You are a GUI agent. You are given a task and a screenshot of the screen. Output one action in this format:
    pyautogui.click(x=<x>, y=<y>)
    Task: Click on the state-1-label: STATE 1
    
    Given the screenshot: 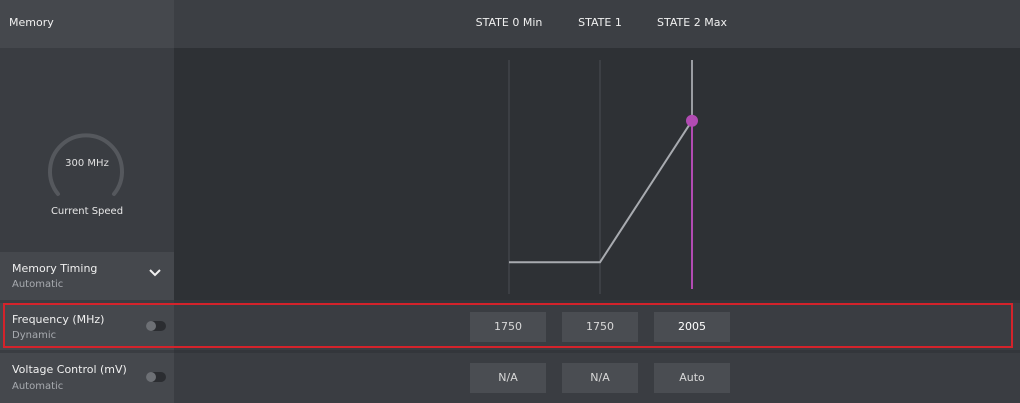 What is the action you would take?
    pyautogui.click(x=600, y=22)
    